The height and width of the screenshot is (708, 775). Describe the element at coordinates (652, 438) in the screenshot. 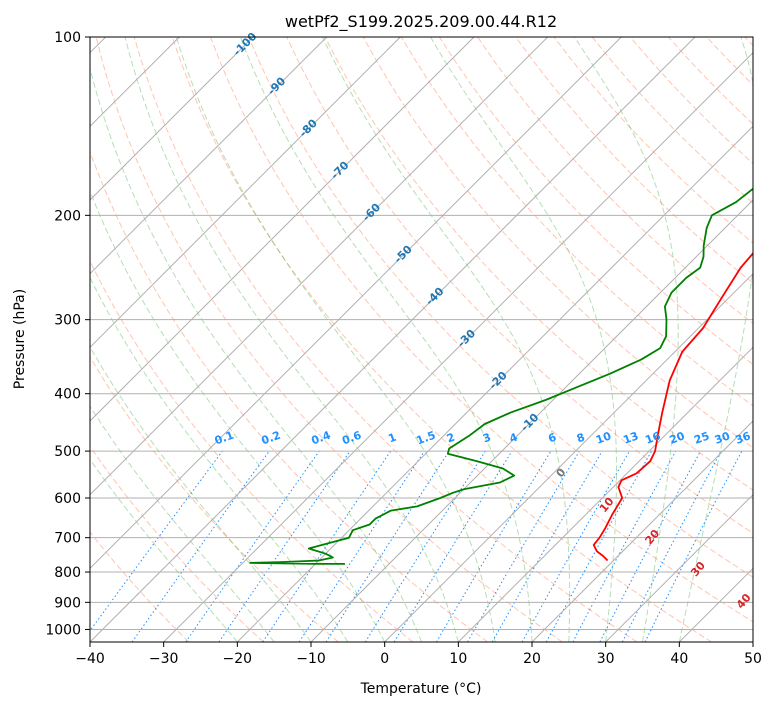

I see `mixing-ratio-label: 16` at that location.